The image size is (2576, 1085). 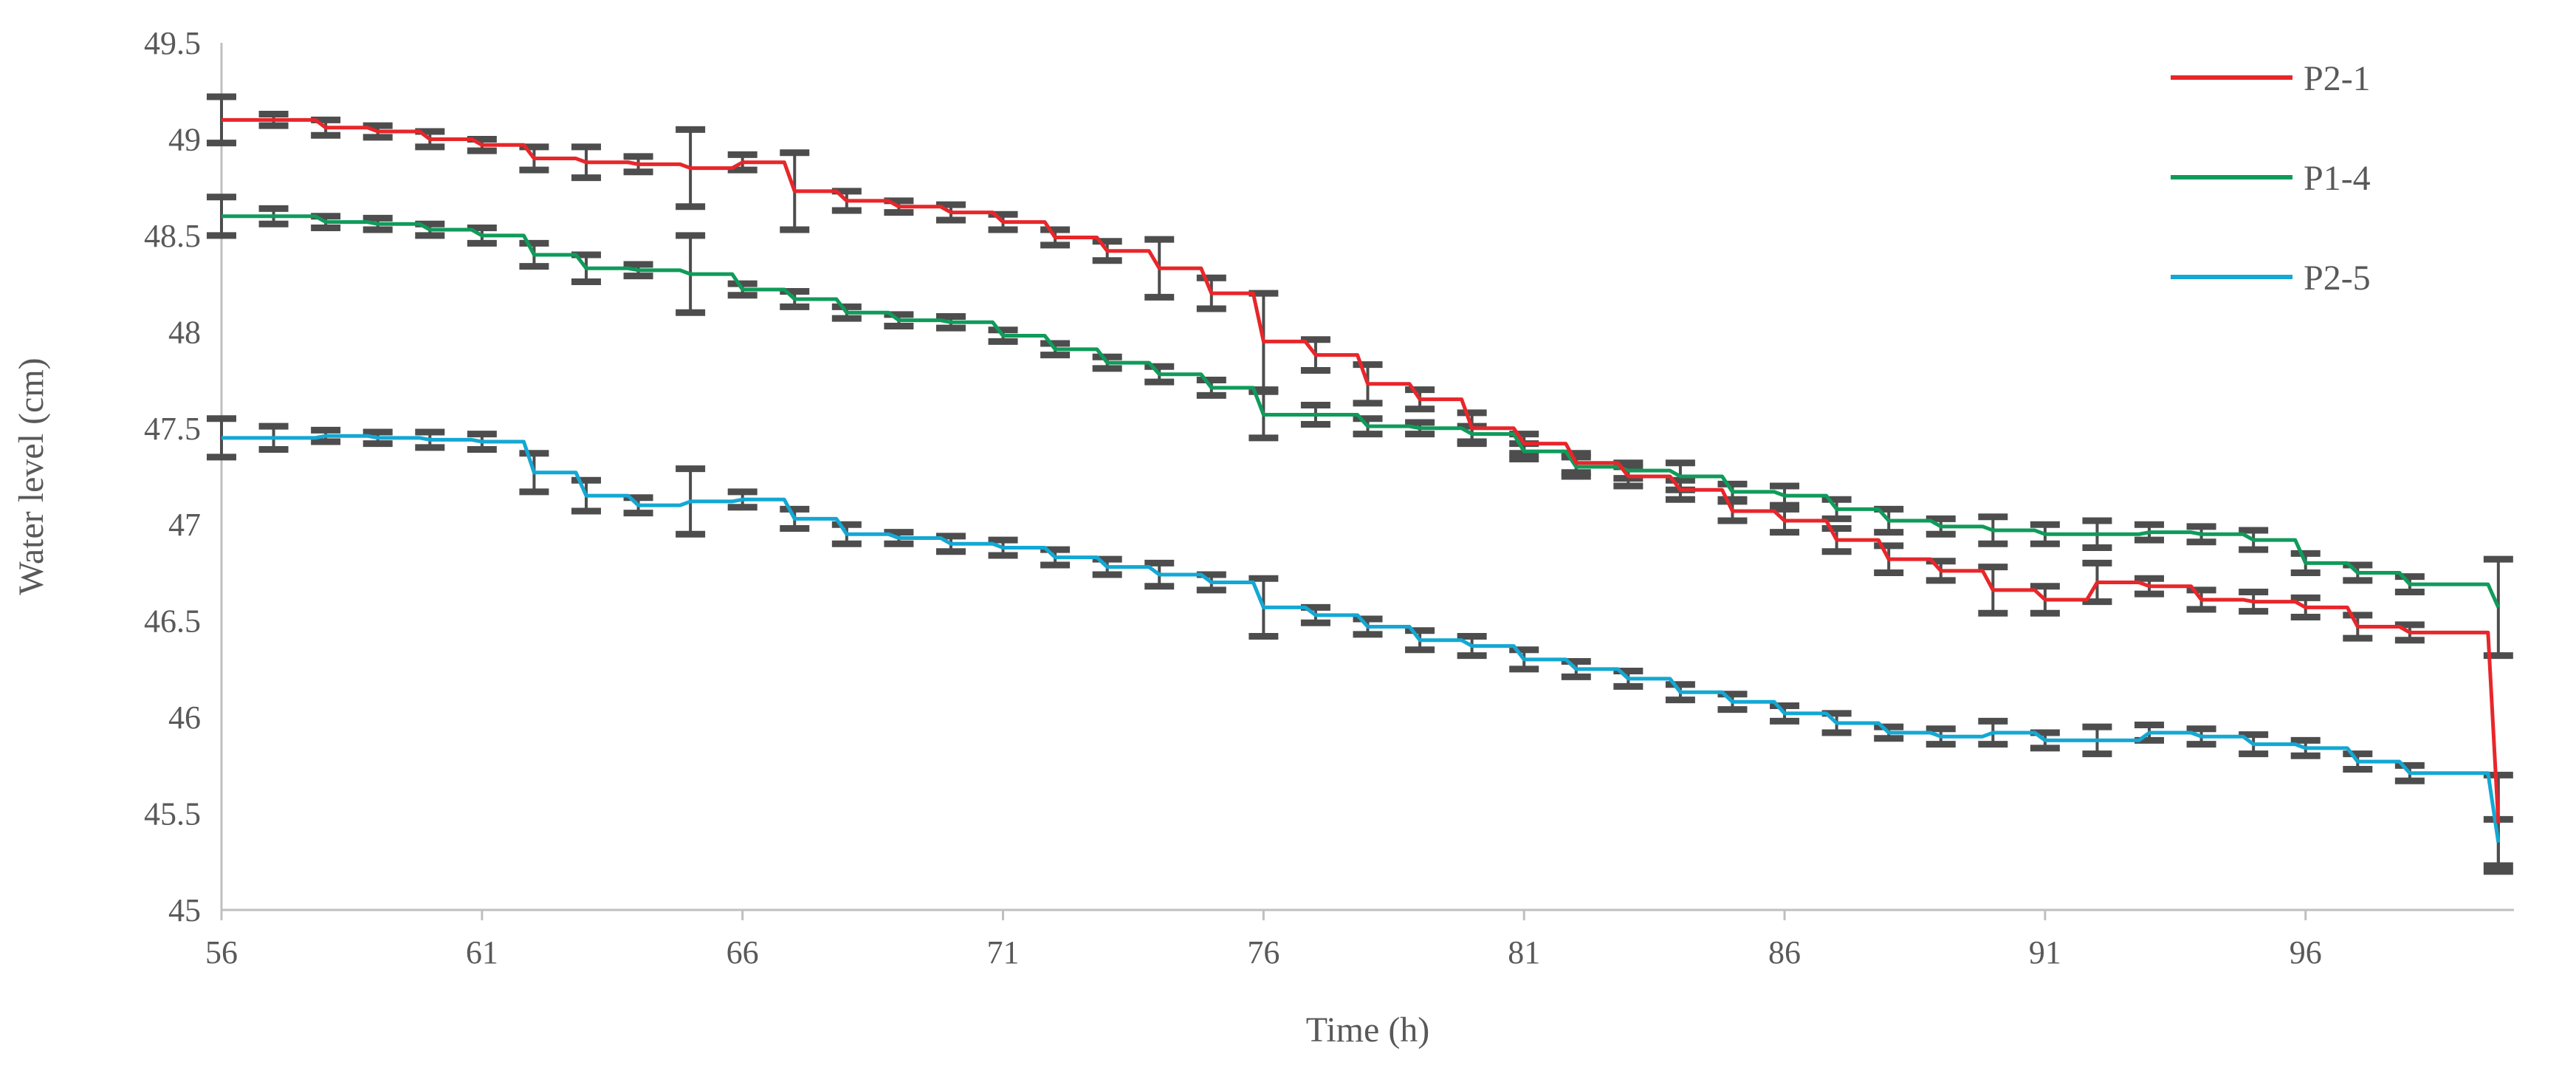 What do you see at coordinates (1784, 953) in the screenshot?
I see `x-tick-label: 86` at bounding box center [1784, 953].